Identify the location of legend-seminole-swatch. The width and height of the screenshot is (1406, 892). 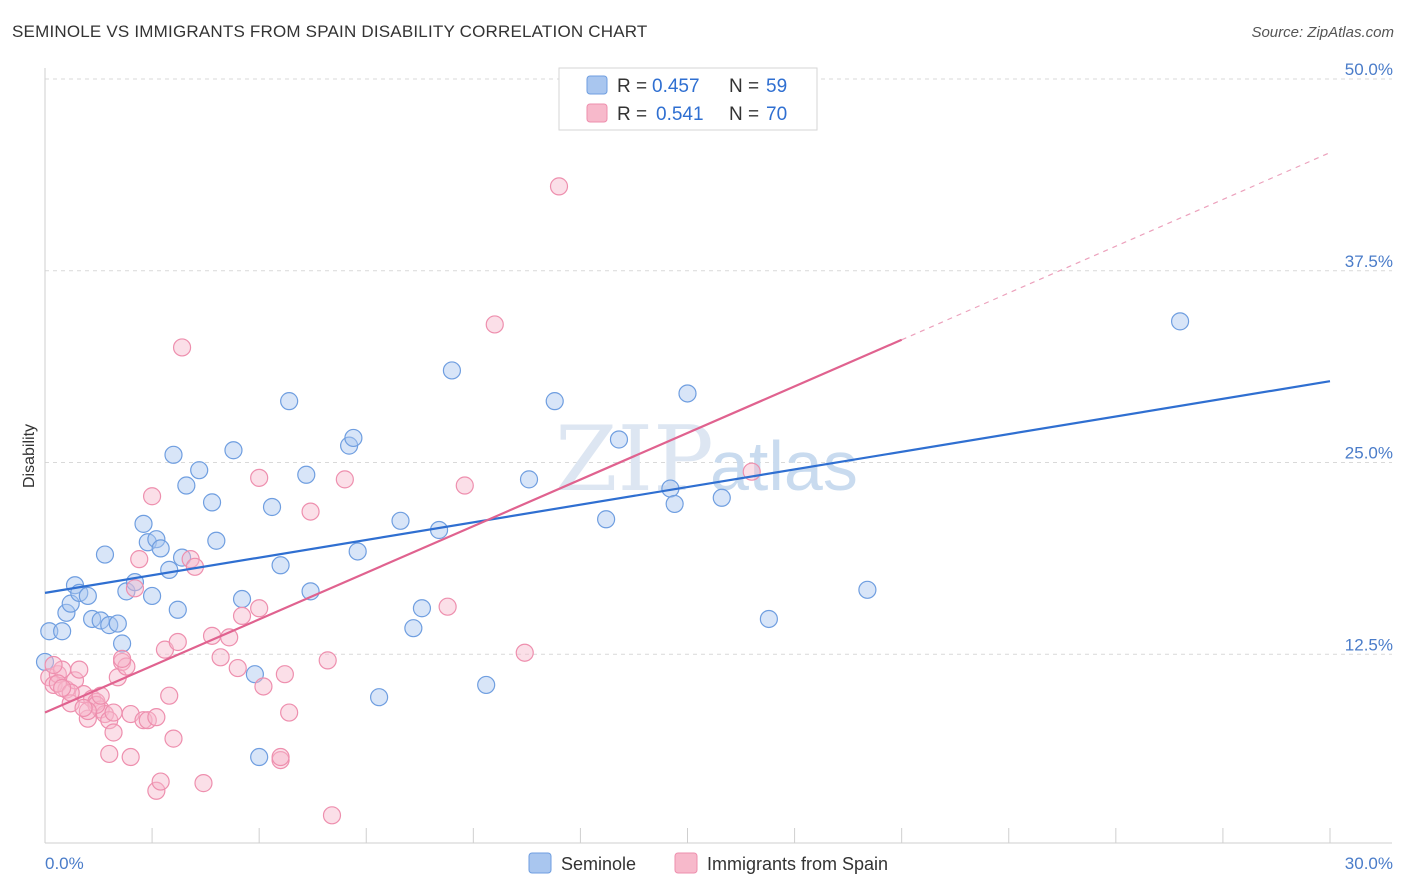
(597, 85).